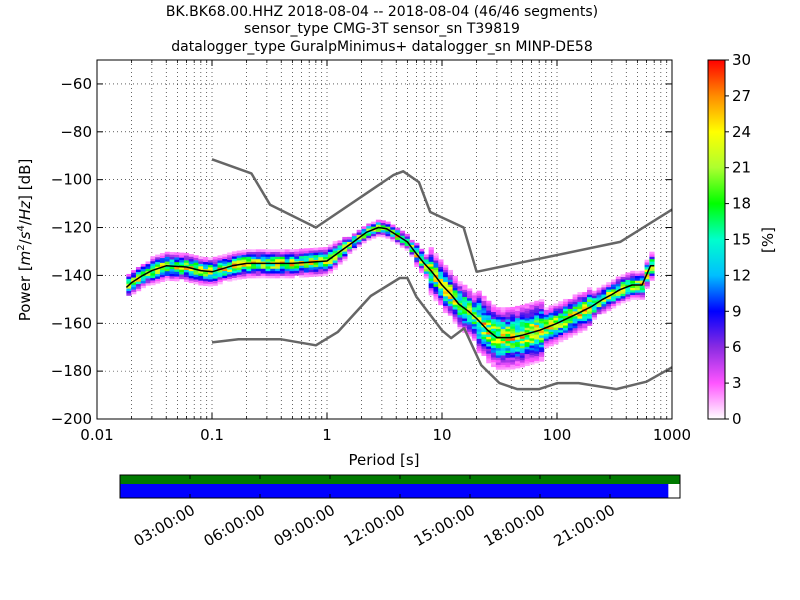  Describe the element at coordinates (25, 240) in the screenshot. I see `y-axis-label: Power [m2/s4/Hz] [dB]` at that location.